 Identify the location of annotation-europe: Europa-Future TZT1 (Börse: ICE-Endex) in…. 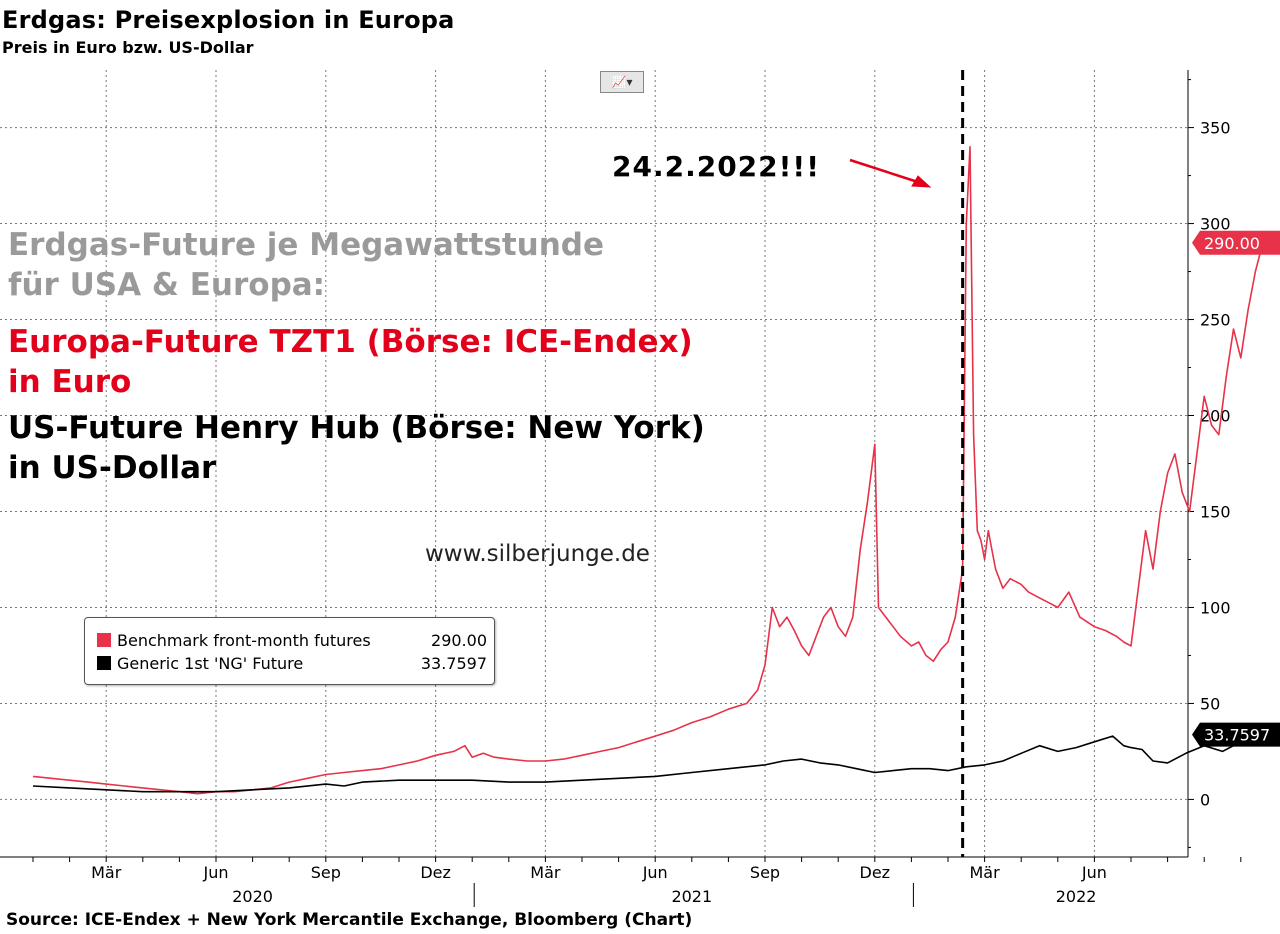
(350, 362).